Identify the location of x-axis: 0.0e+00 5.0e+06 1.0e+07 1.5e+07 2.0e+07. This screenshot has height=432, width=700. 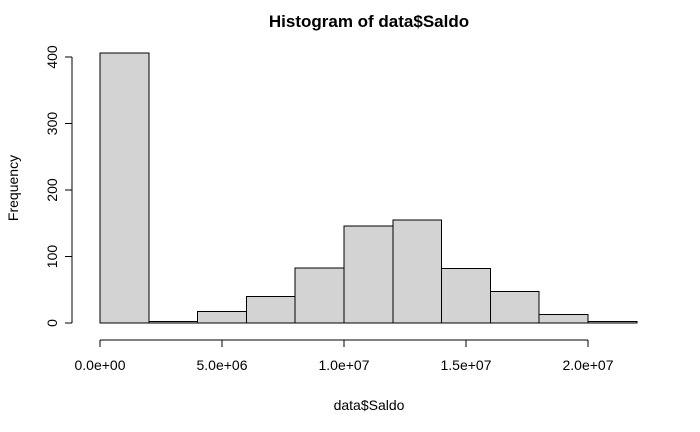
(344, 356).